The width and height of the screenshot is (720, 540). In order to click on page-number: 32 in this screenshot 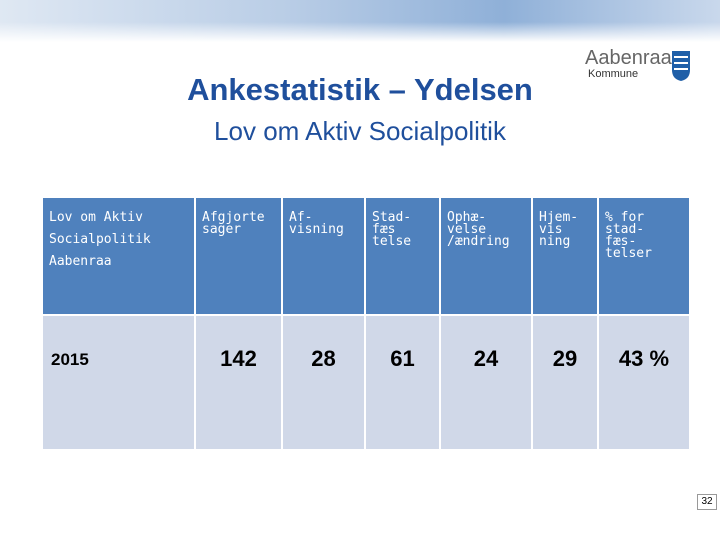, I will do `click(707, 502)`.